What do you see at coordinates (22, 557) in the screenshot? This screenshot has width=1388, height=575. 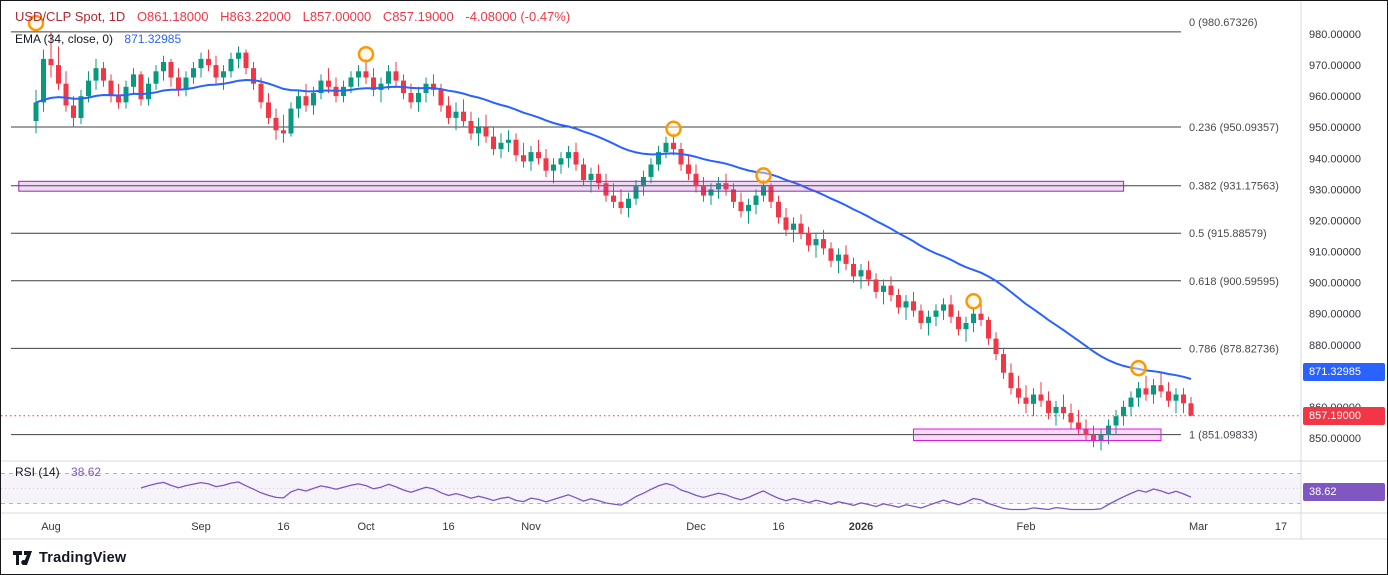 I see `tradingview-logo-icon` at bounding box center [22, 557].